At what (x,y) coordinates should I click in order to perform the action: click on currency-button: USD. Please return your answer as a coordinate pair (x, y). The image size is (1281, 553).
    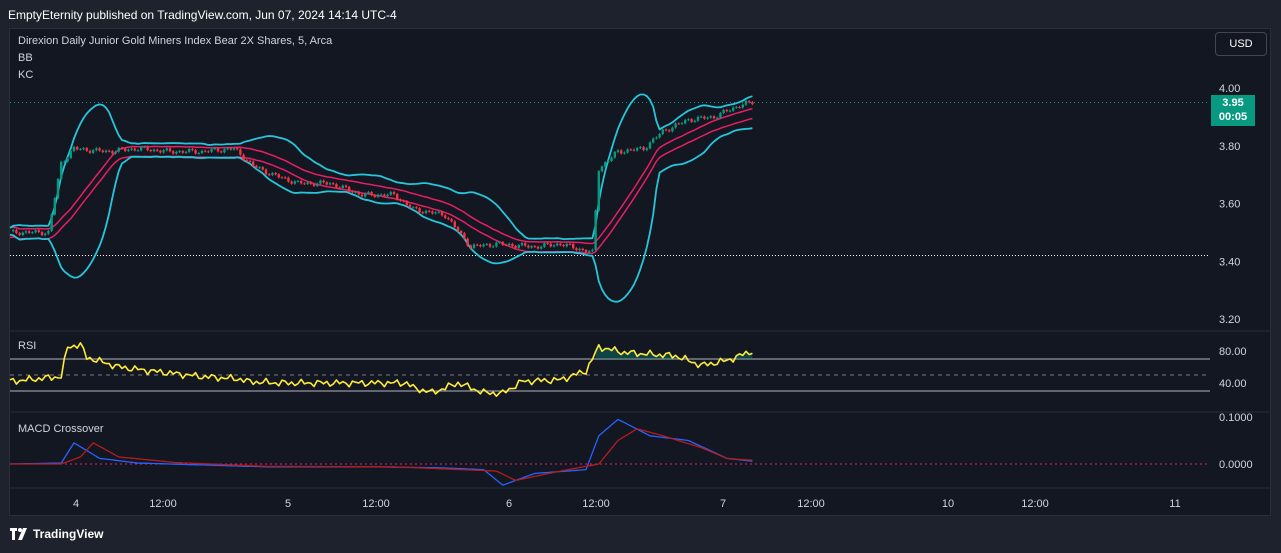
    Looking at the image, I should click on (1241, 44).